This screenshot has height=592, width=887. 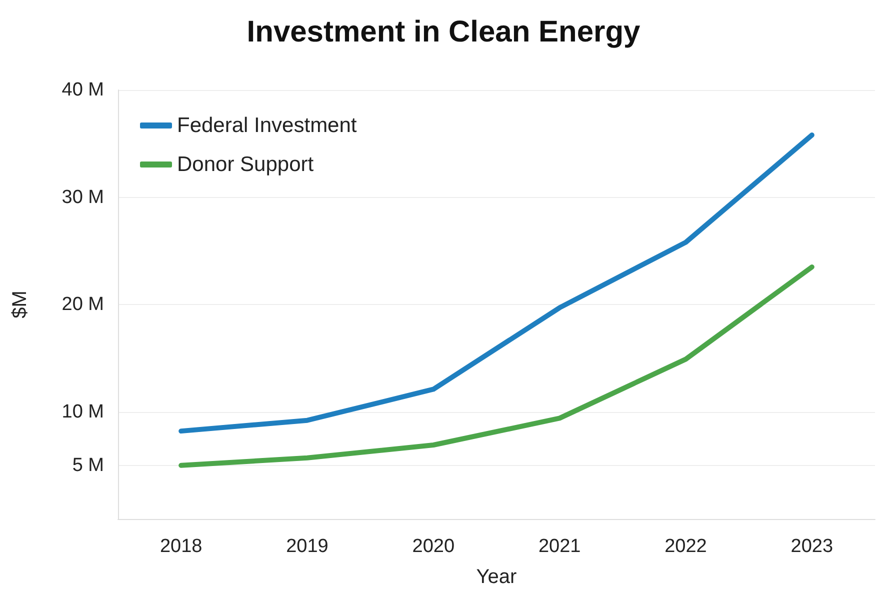 What do you see at coordinates (181, 546) in the screenshot?
I see `x-tick-label: 2018` at bounding box center [181, 546].